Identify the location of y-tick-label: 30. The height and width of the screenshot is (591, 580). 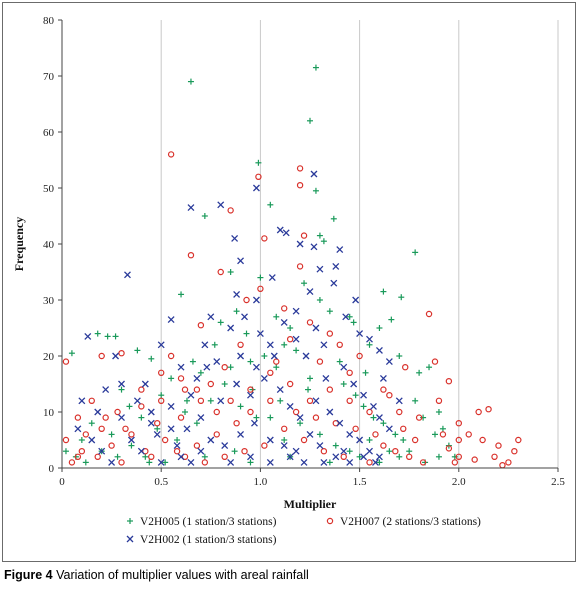
(49, 301).